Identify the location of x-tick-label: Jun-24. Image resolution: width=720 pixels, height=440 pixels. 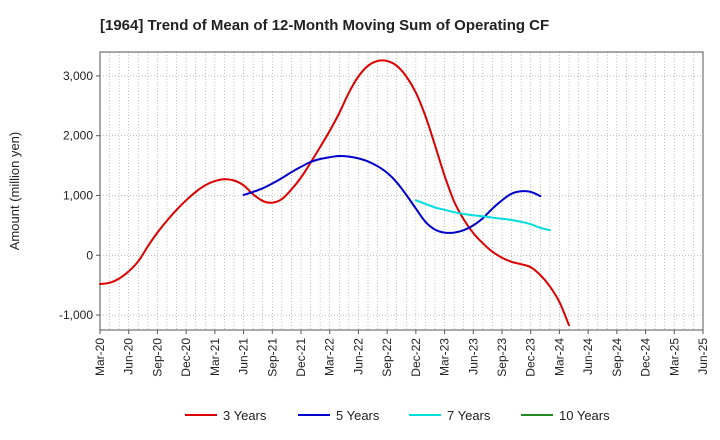
(588, 356).